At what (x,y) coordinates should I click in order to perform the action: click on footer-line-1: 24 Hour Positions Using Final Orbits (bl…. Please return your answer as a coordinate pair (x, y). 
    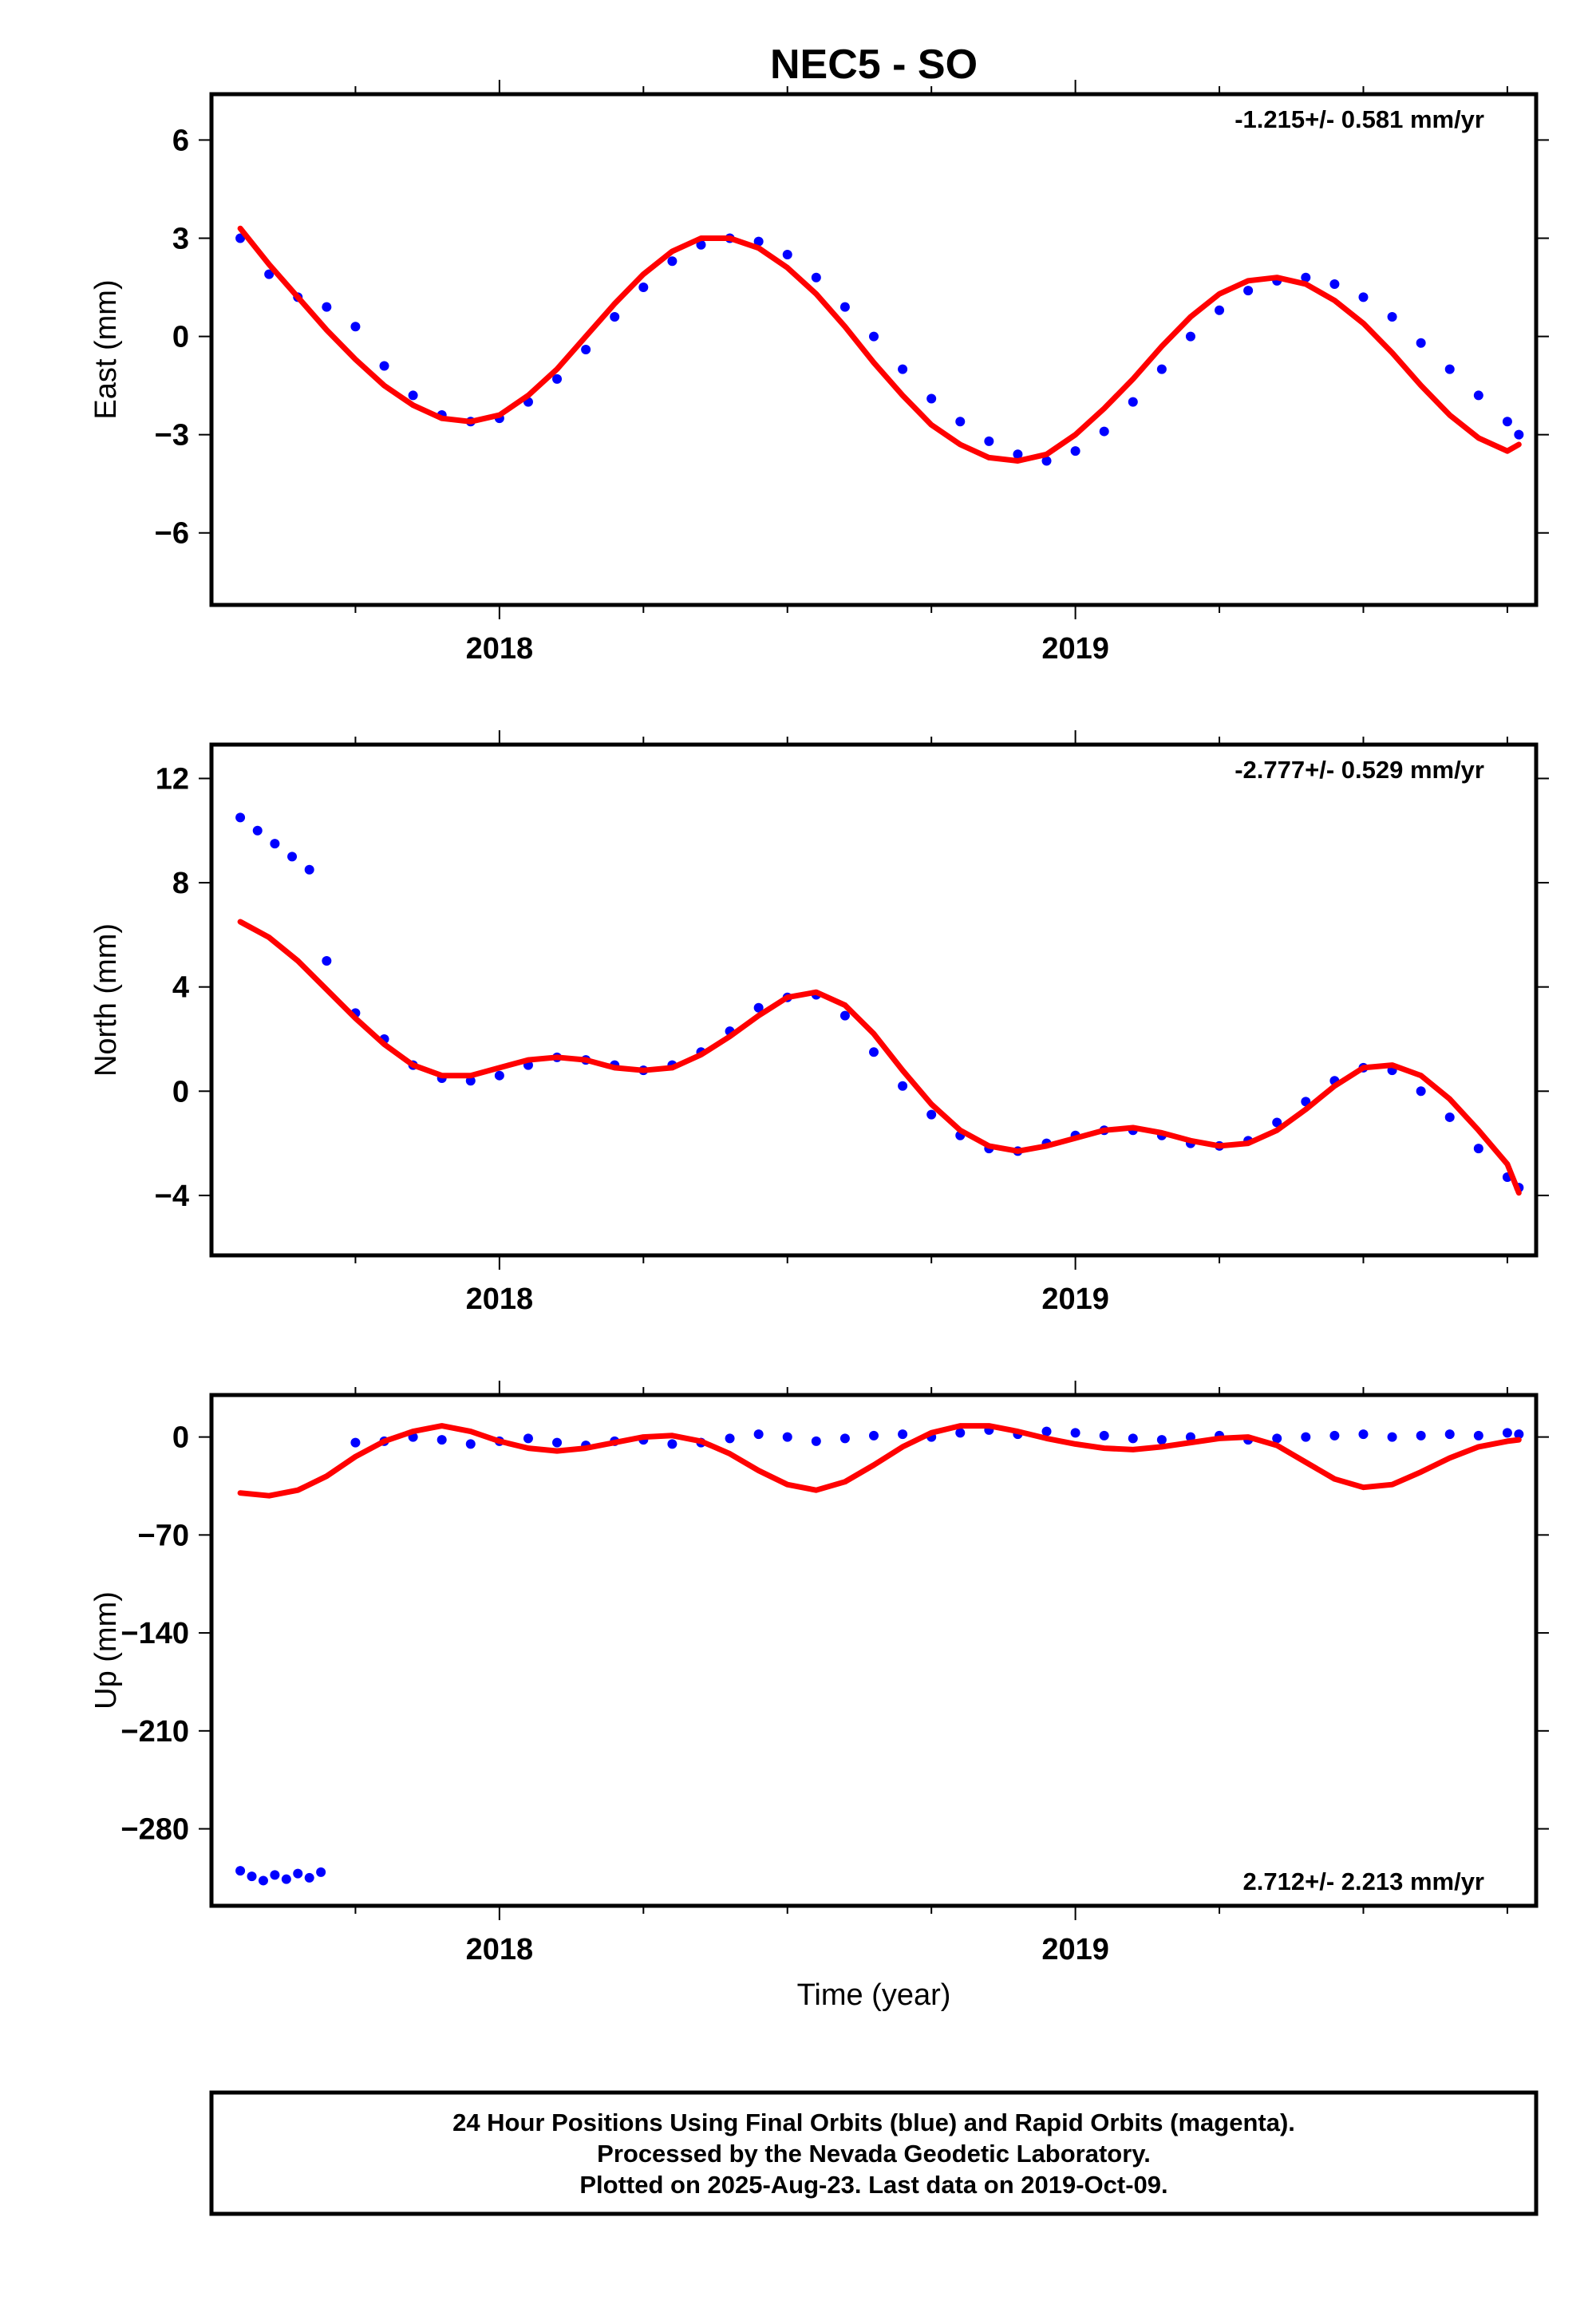
    Looking at the image, I should click on (873, 2122).